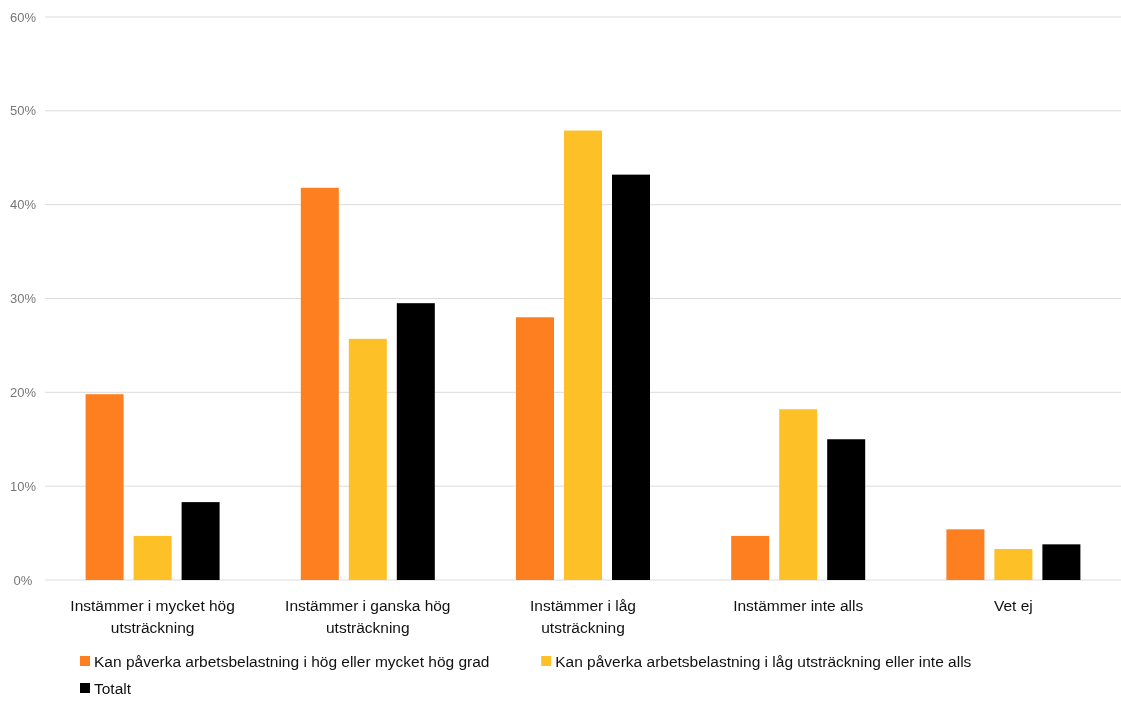 This screenshot has width=1121, height=704. Describe the element at coordinates (798, 605) in the screenshot. I see `x-tick-label: Instämmer inte alls` at that location.